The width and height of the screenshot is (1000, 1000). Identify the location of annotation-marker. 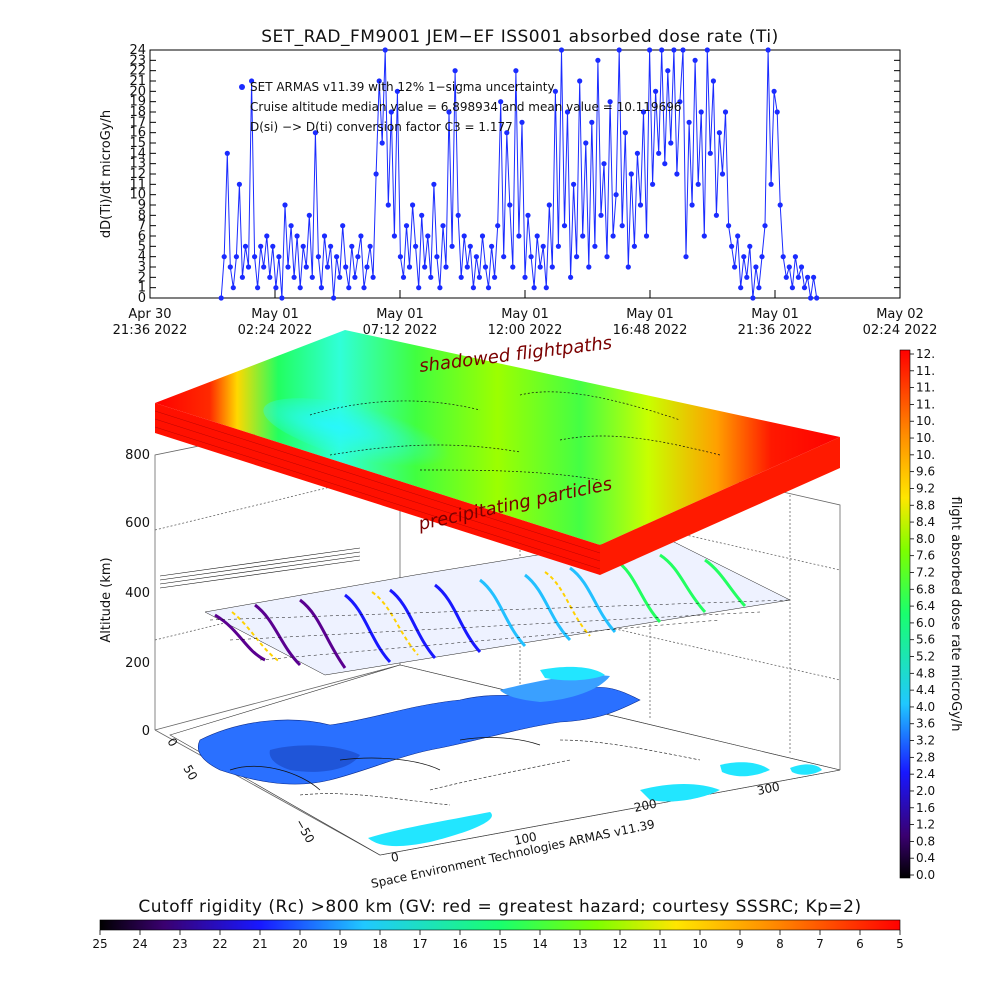
(242, 87).